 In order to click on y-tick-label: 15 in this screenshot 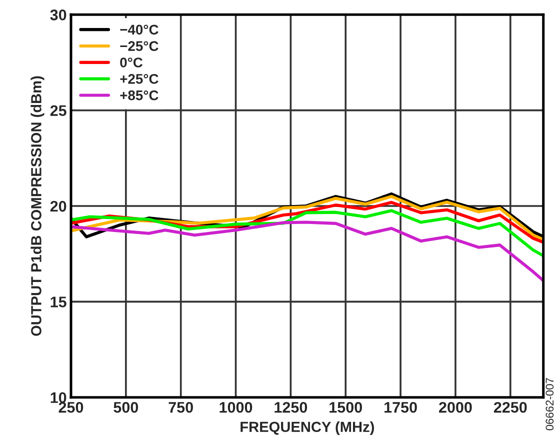, I will do `click(58, 302)`.